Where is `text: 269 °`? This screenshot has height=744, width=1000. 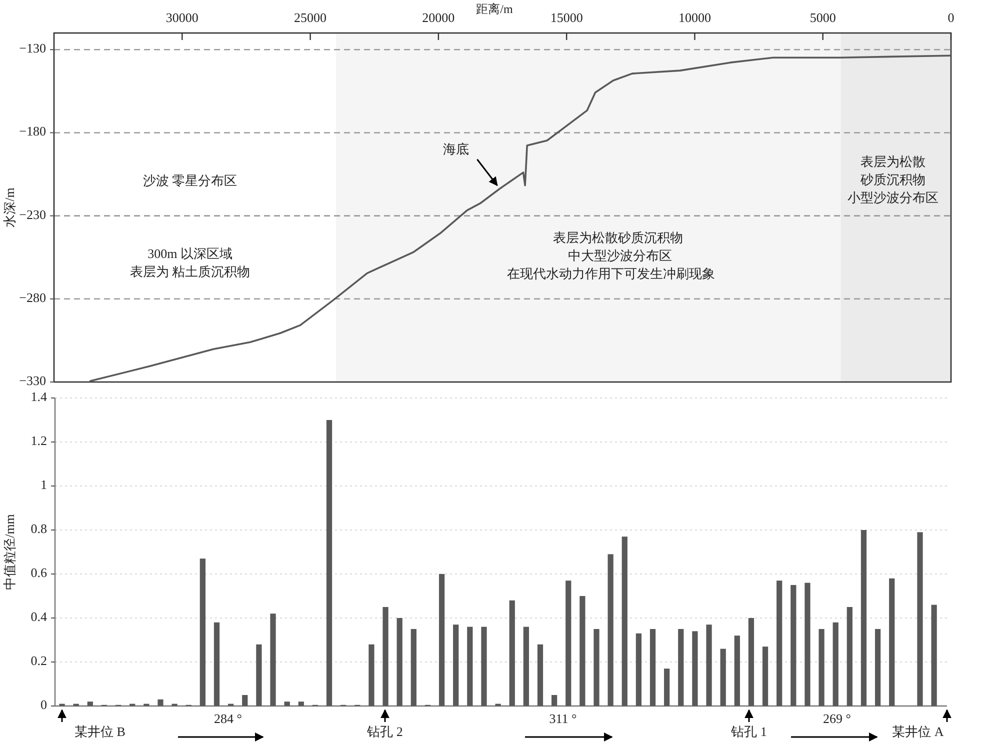
text: 269 ° is located at coordinates (837, 718).